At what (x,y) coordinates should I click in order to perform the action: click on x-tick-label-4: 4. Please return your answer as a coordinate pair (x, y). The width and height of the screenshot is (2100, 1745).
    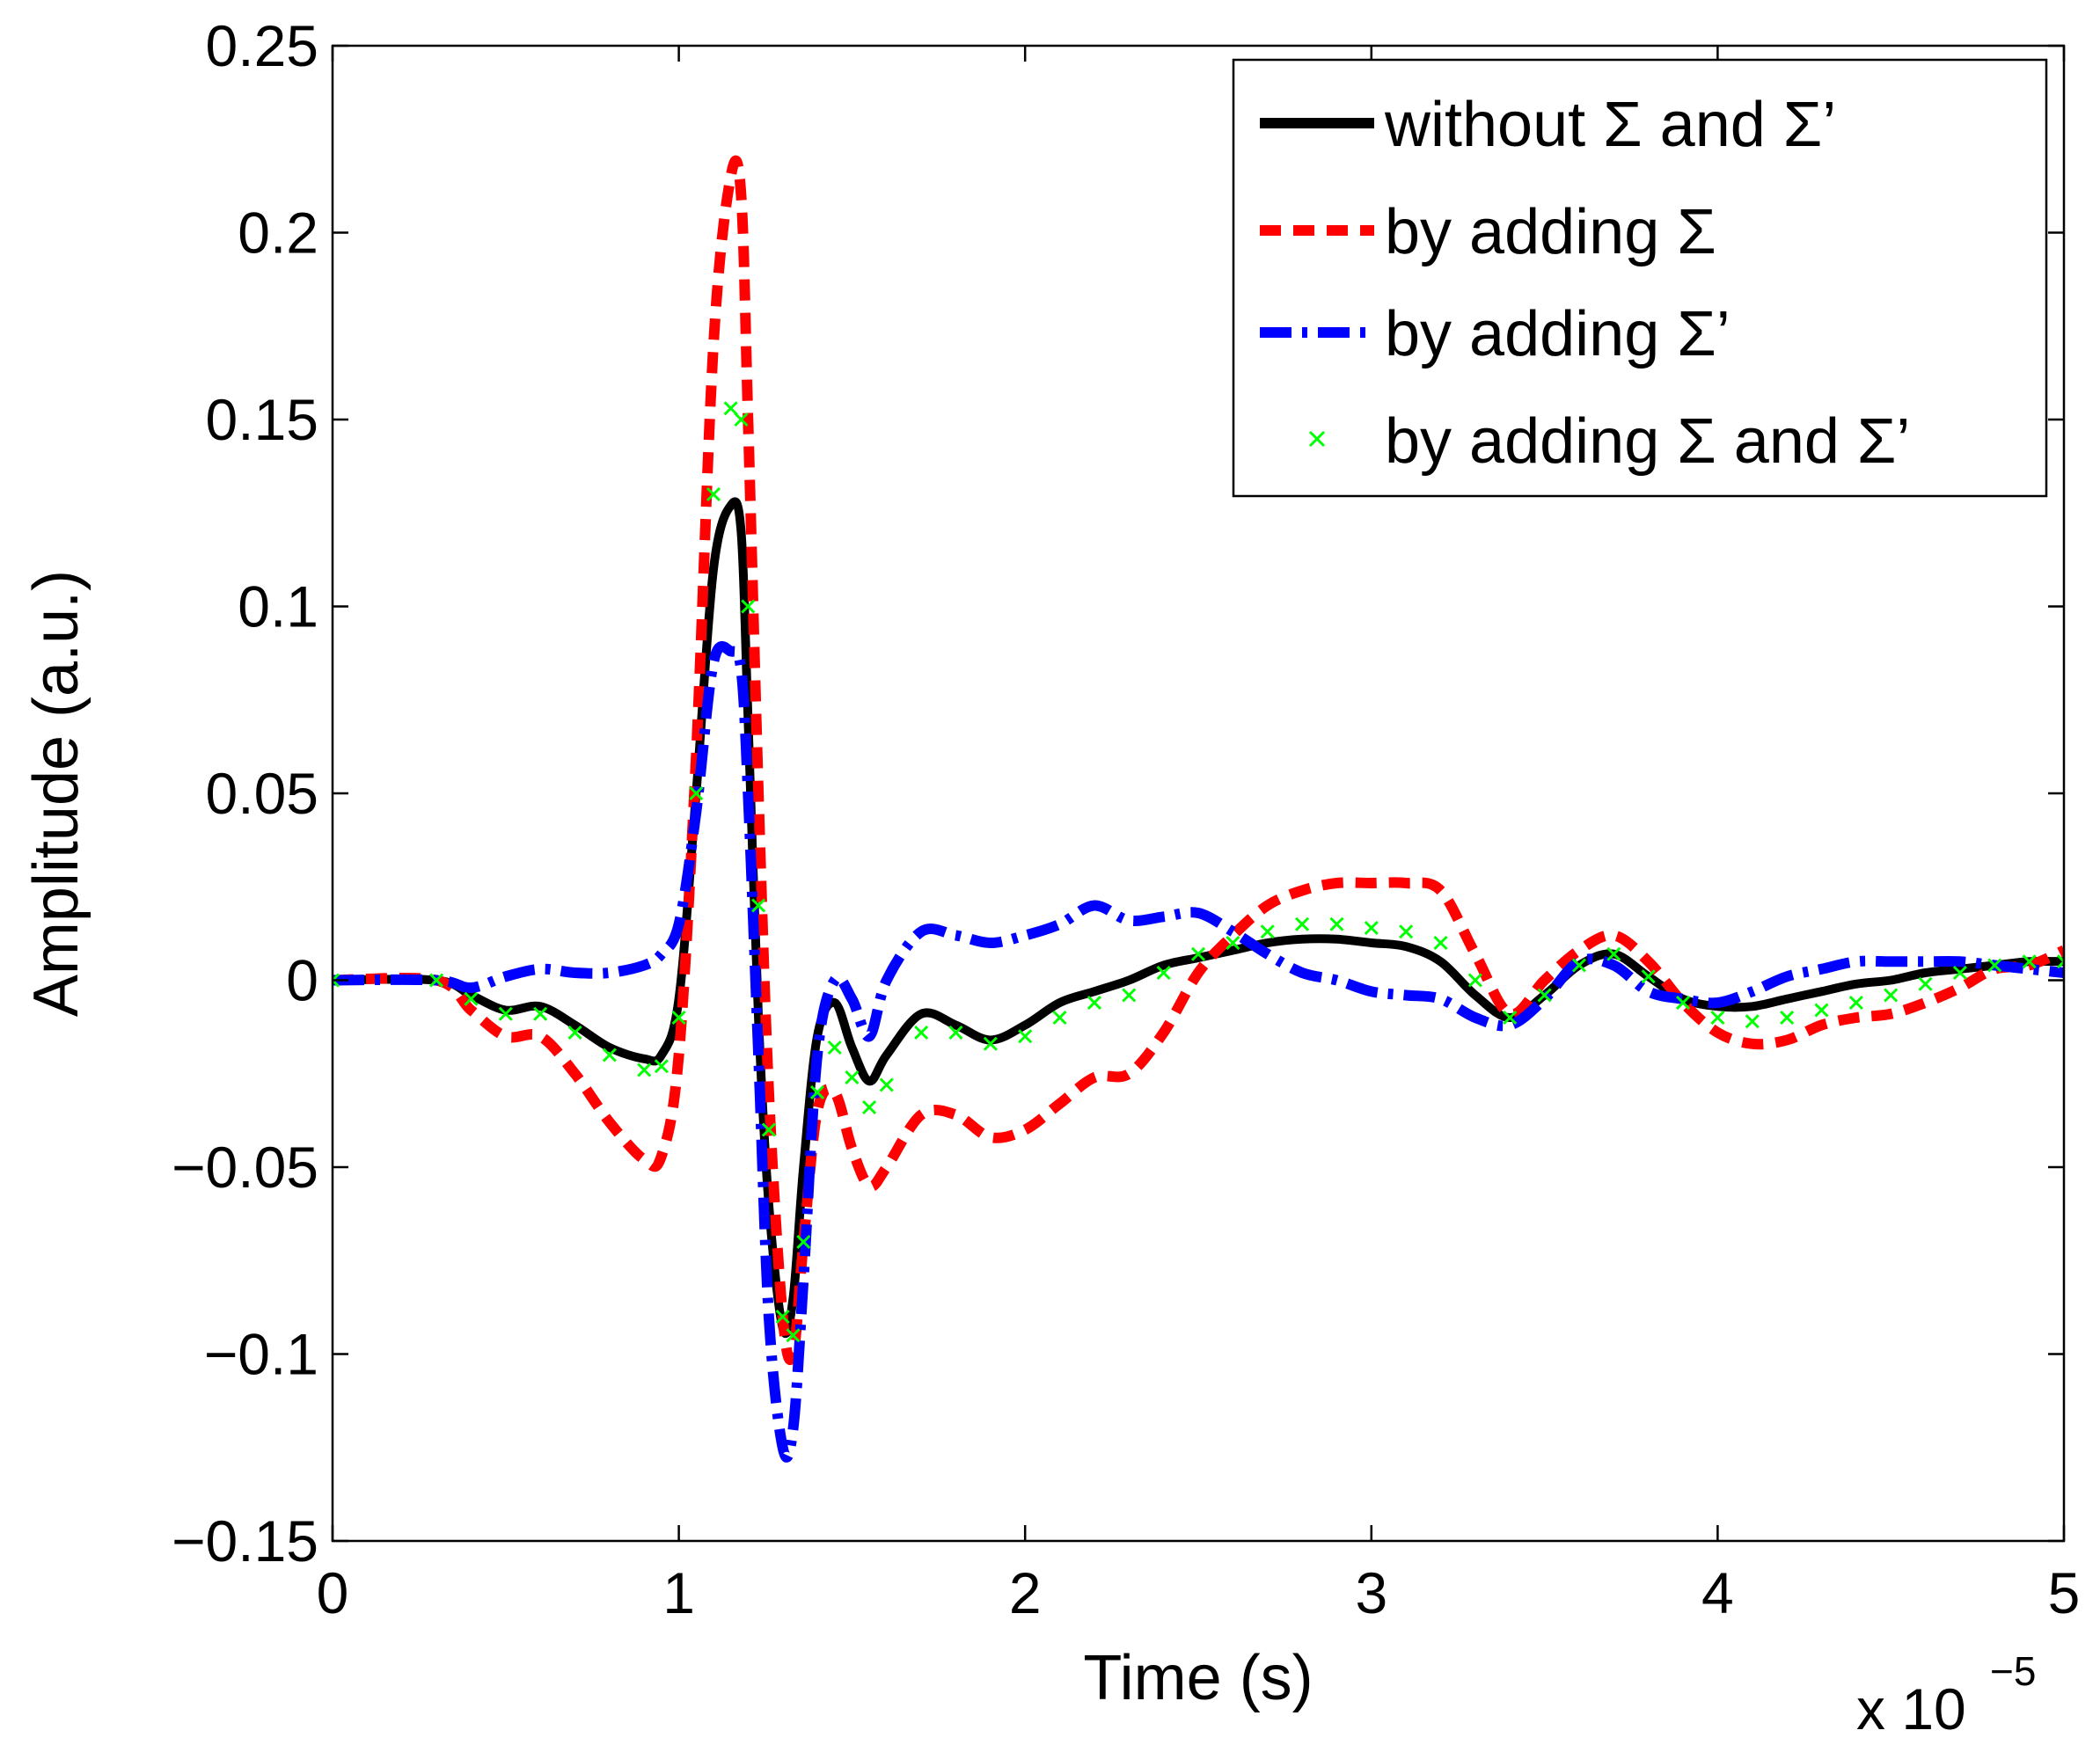
    Looking at the image, I should click on (1717, 1593).